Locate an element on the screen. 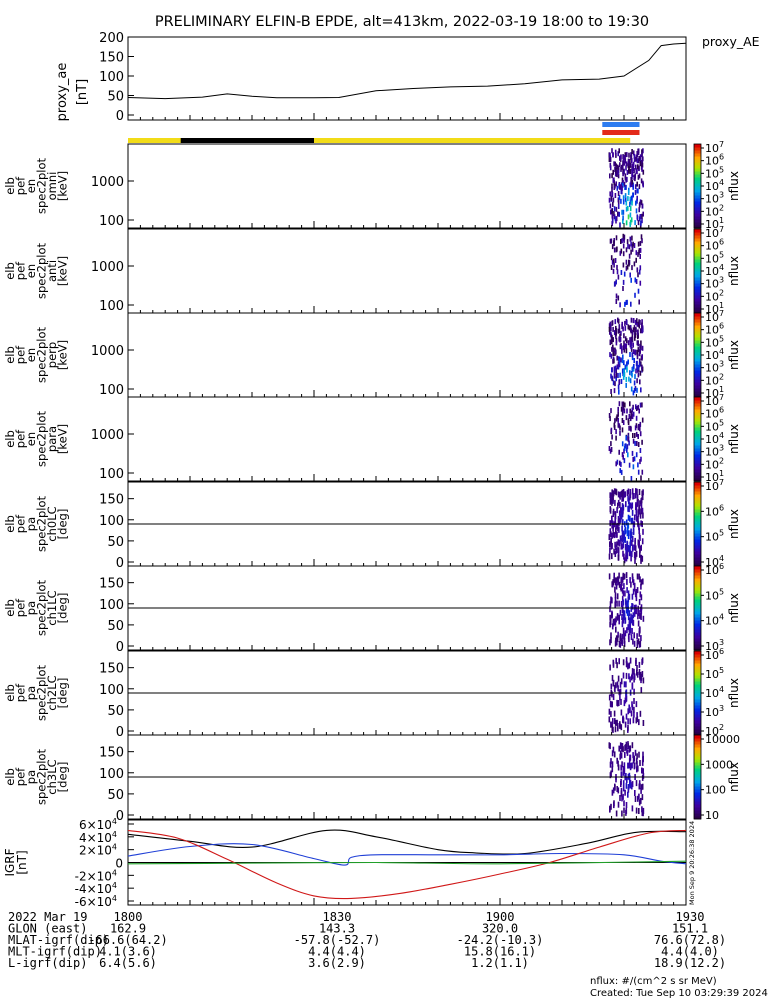 Image resolution: width=775 pixels, height=1000 pixels. colorbar-tick-label: 10000 is located at coordinates (722, 739).